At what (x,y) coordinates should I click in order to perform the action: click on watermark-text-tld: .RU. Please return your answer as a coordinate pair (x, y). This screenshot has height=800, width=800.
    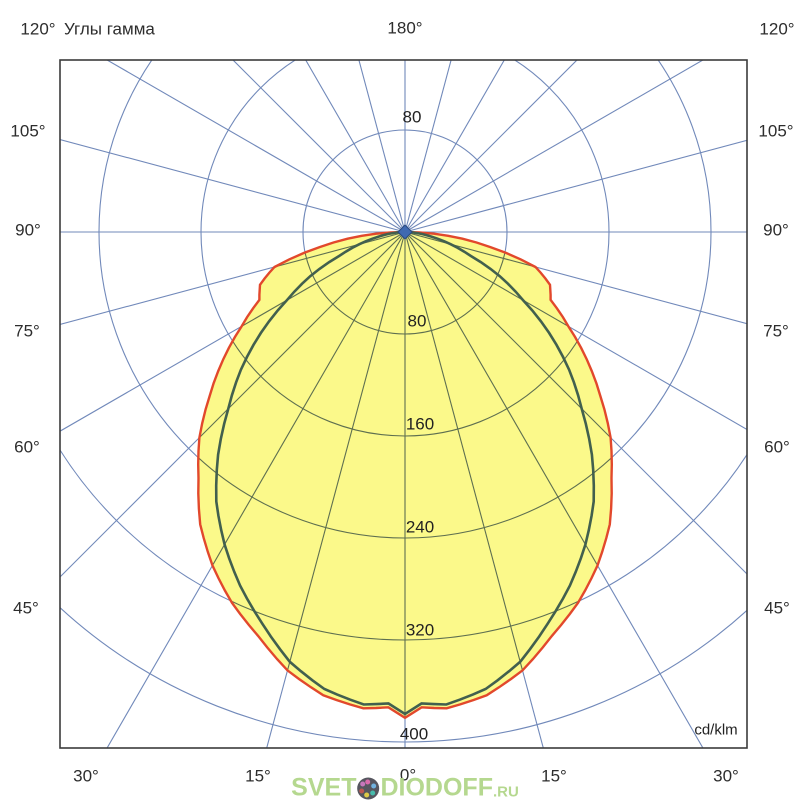
    Looking at the image, I should click on (505, 791).